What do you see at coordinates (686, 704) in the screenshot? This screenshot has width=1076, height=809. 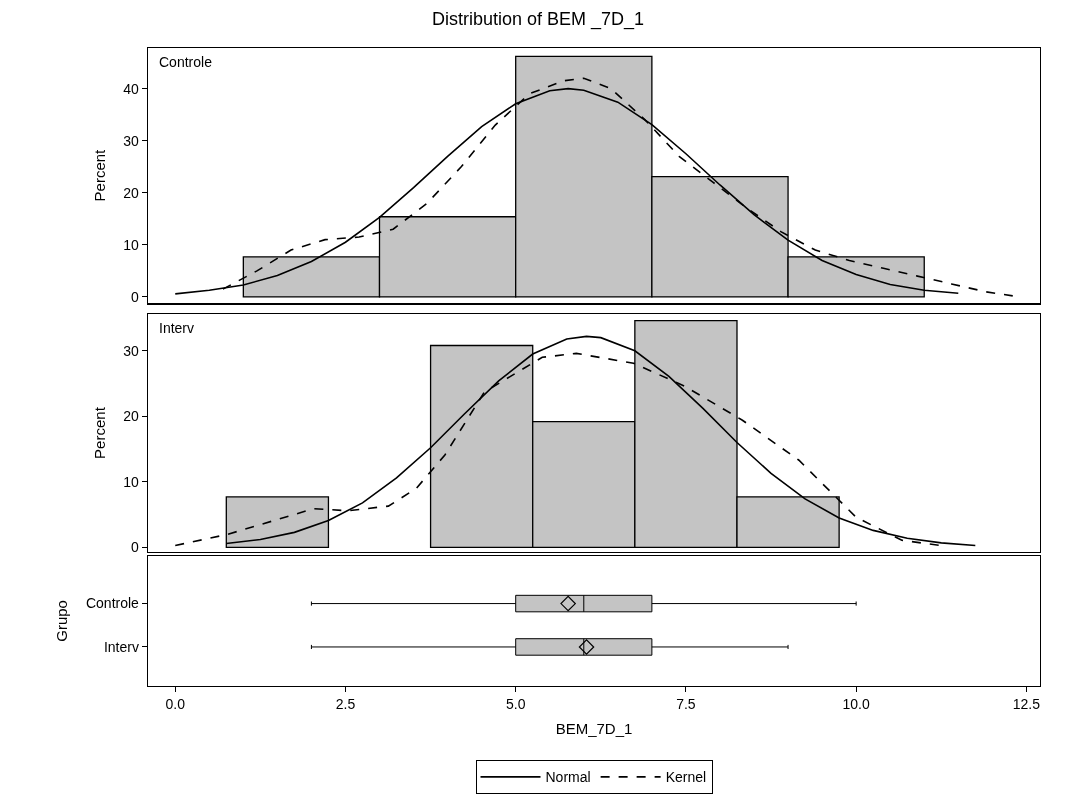 I see `x-tick-label: 7.5` at bounding box center [686, 704].